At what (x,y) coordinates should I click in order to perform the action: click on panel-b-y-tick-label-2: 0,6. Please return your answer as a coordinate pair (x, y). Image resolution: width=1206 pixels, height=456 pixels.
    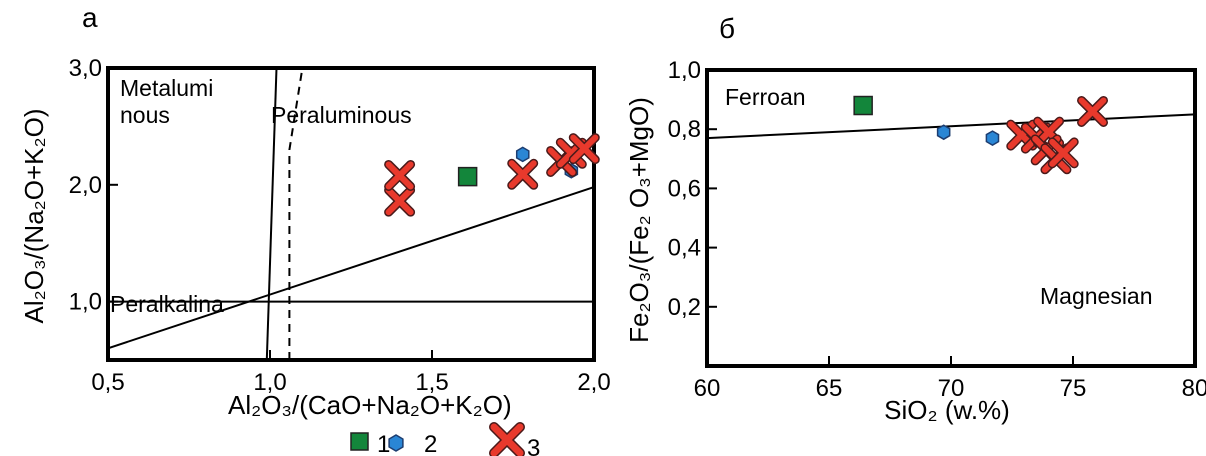
    Looking at the image, I should click on (684, 188).